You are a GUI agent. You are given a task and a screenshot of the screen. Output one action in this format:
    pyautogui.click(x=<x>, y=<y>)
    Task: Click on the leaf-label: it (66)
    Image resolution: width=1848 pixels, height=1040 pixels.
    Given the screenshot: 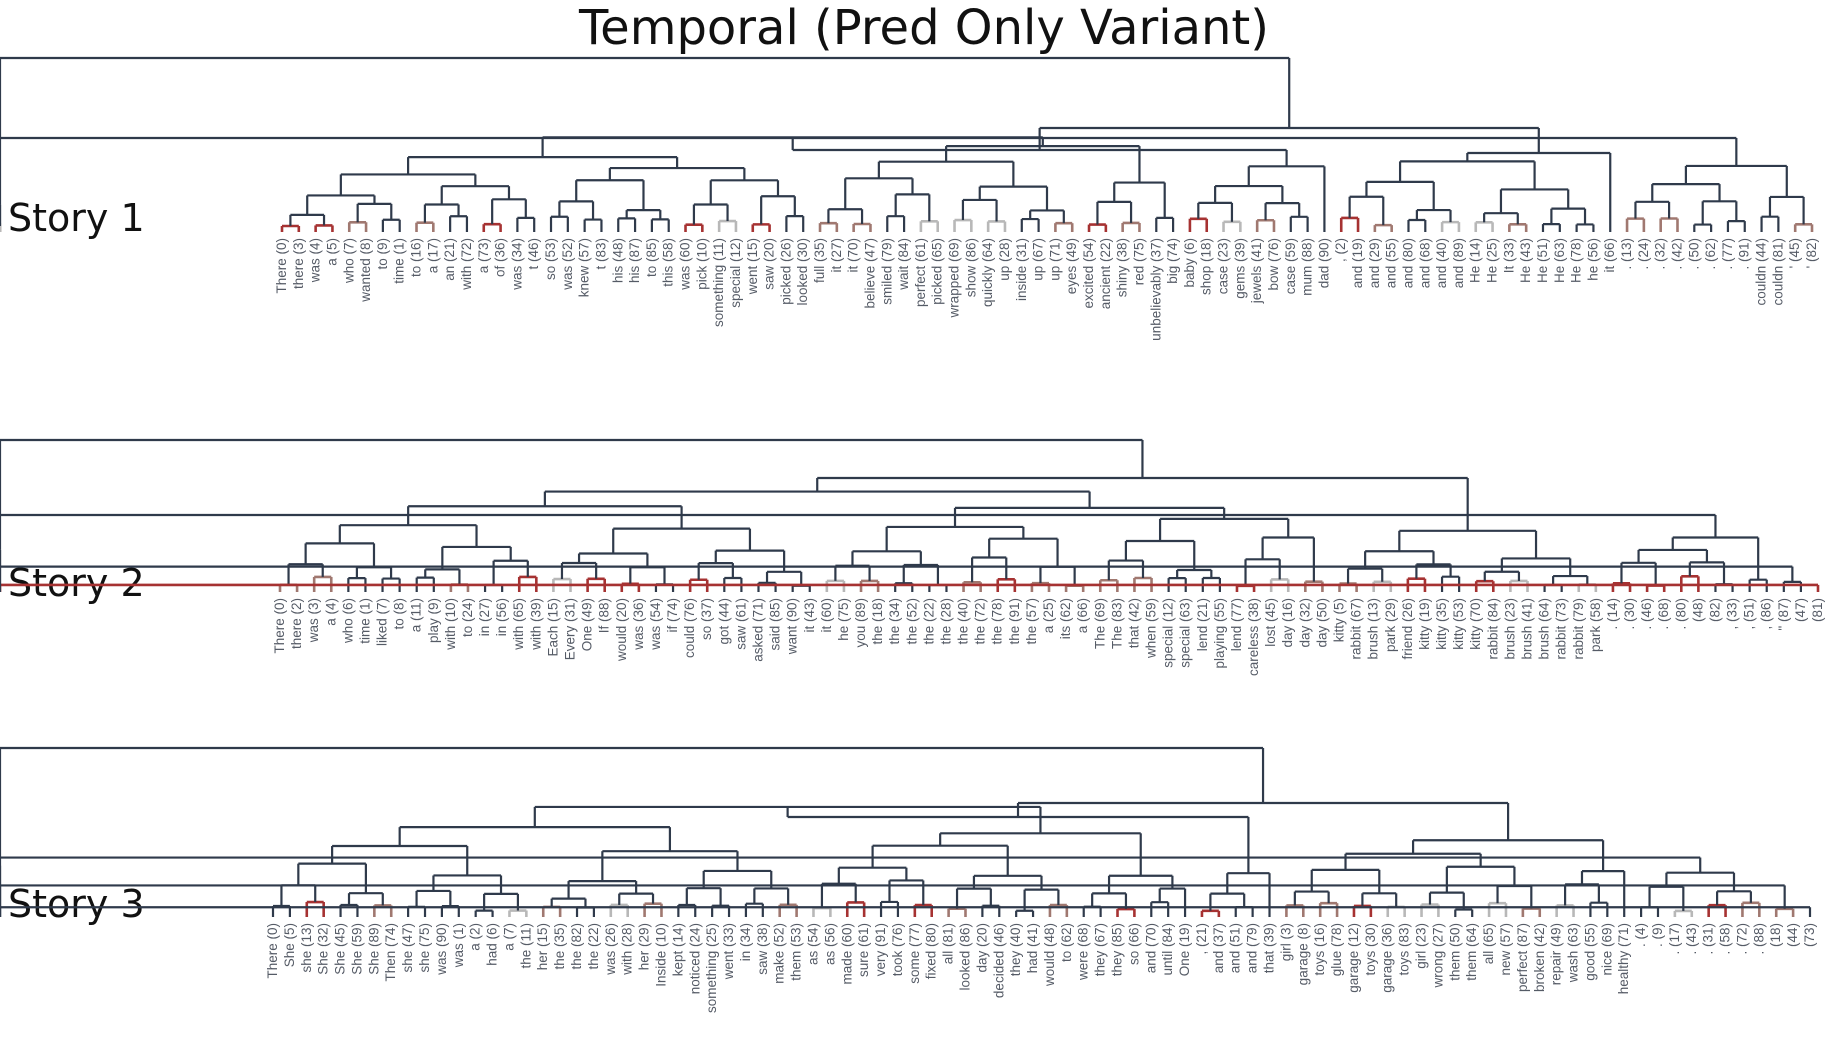 What is the action you would take?
    pyautogui.click(x=1609, y=255)
    